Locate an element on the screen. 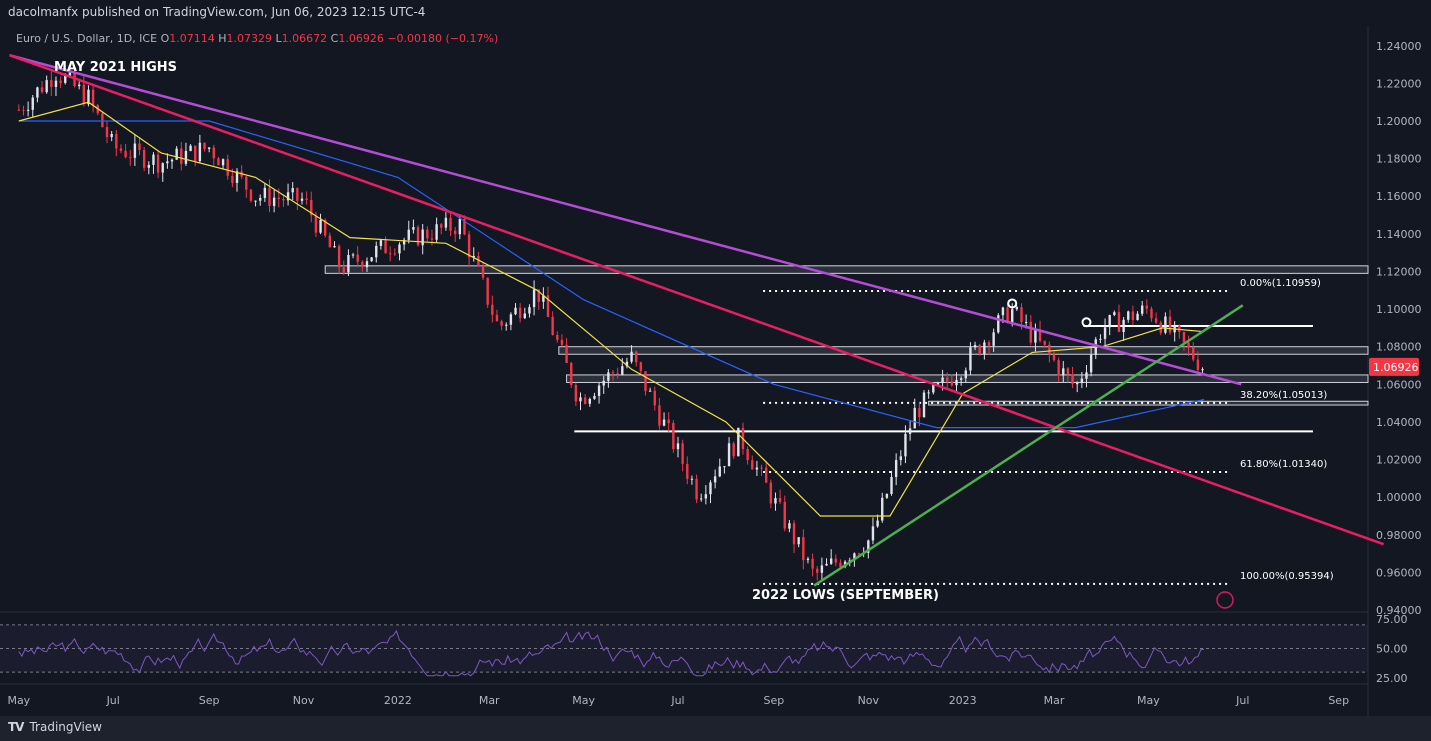  fib-level-label: 38.20%(1.05013) is located at coordinates (1283, 395).